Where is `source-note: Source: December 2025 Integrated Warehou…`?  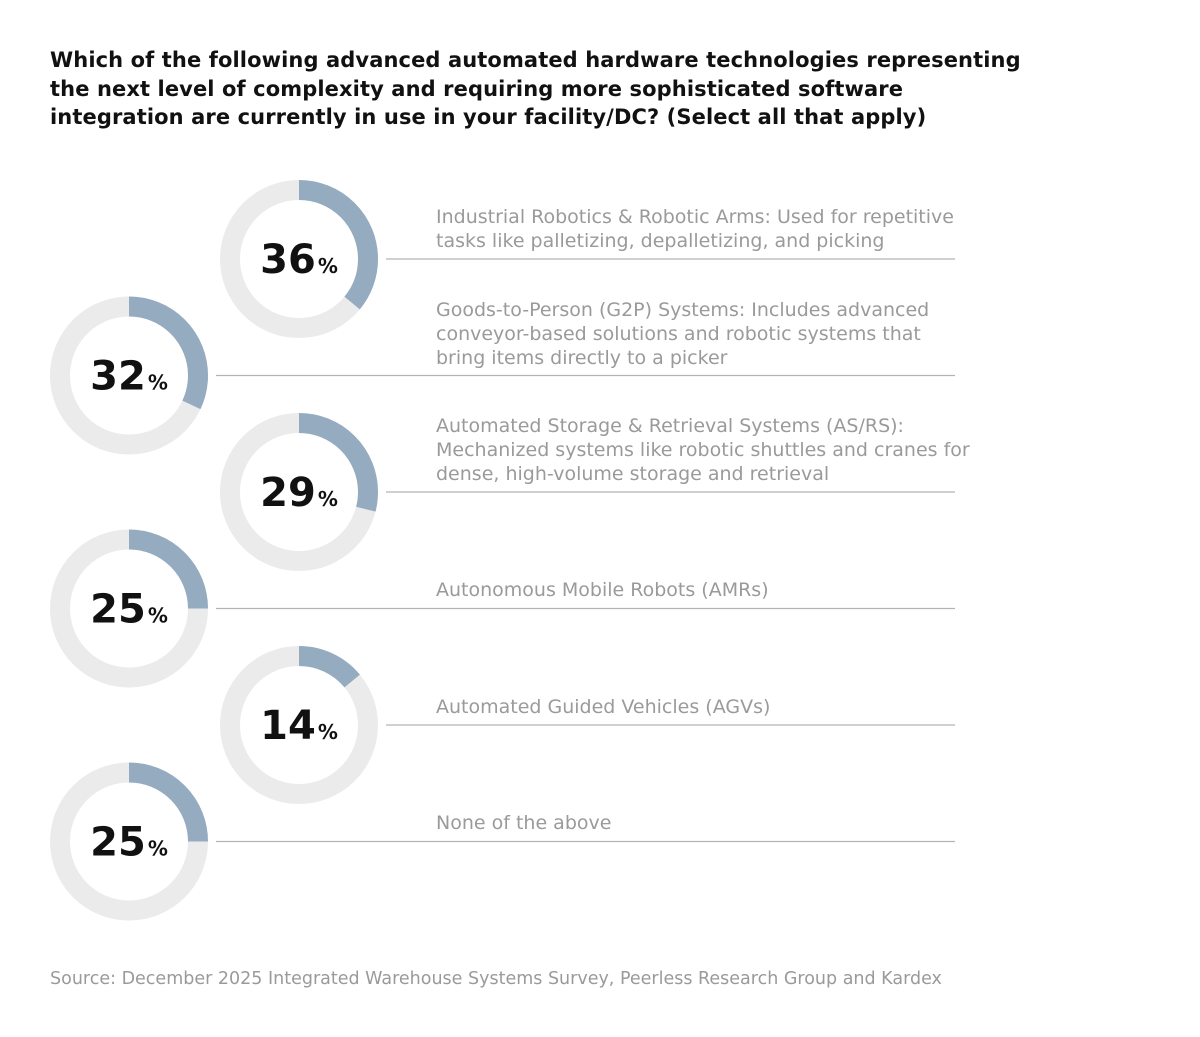 source-note: Source: December 2025 Integrated Warehou… is located at coordinates (496, 979).